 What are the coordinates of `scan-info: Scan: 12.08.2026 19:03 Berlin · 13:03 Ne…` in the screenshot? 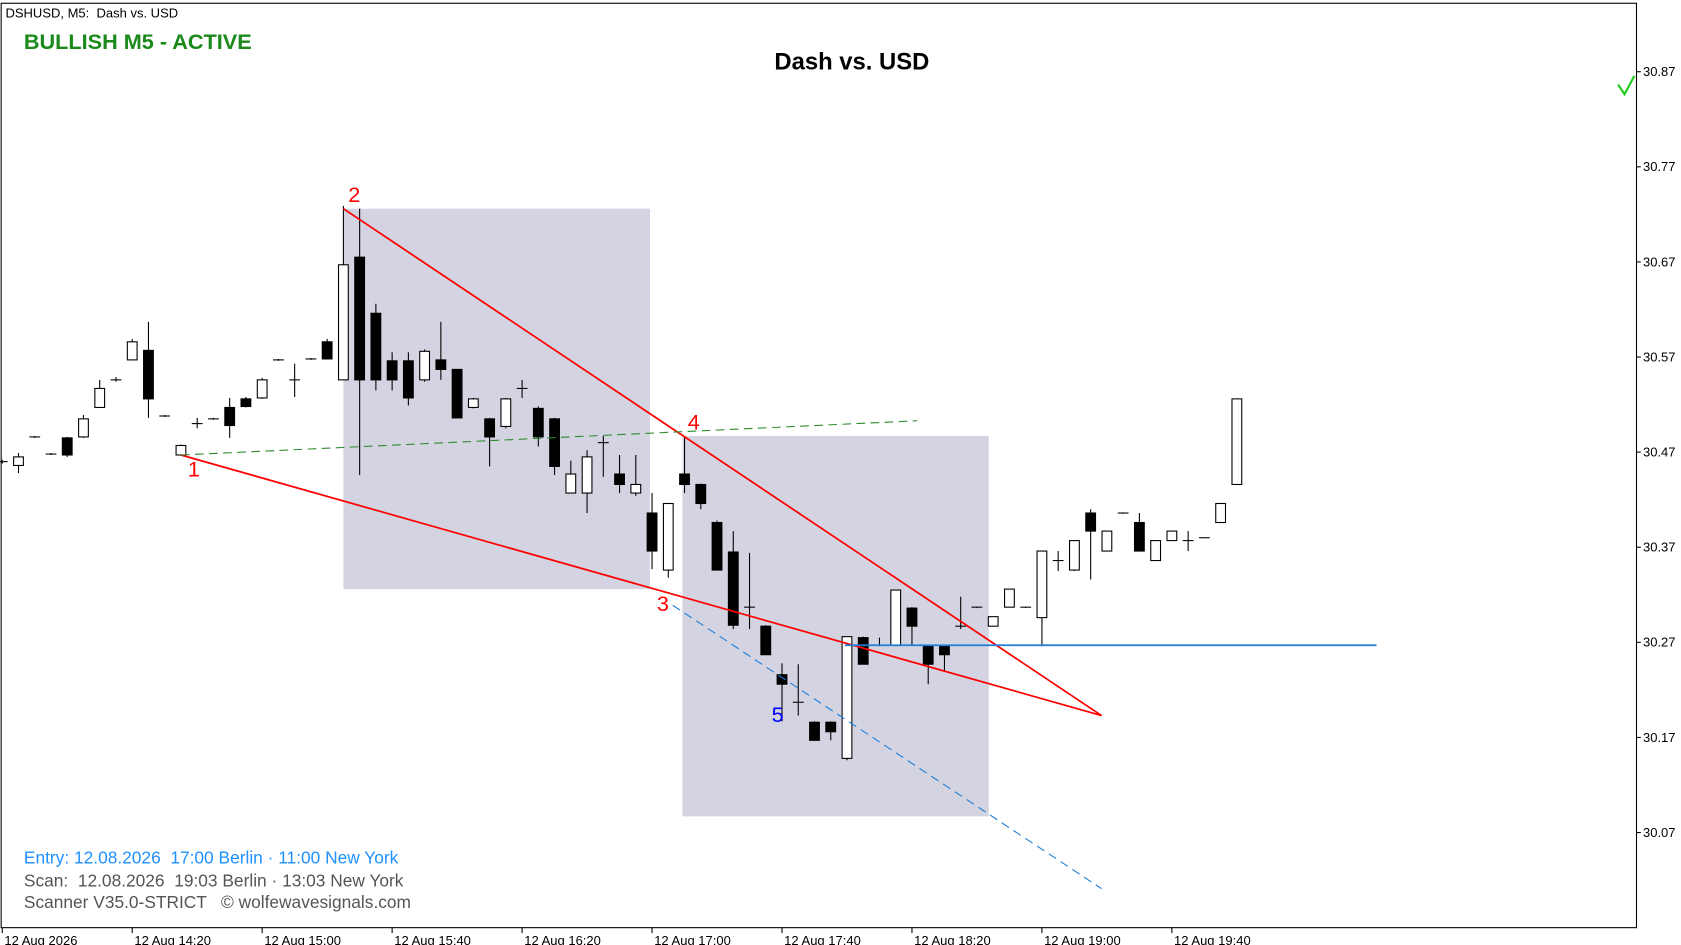 It's located at (214, 880).